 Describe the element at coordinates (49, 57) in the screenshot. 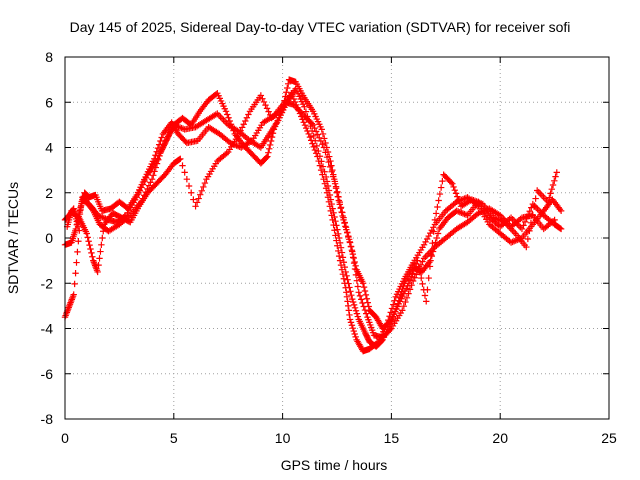

I see `y-tick-label: 8` at that location.